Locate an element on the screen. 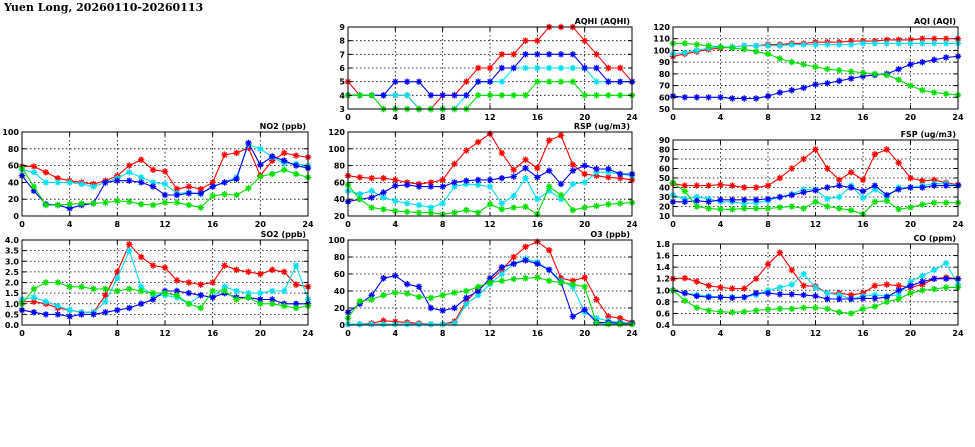 This screenshot has width=975, height=447. y-tick-label: 20 is located at coordinates (340, 216).